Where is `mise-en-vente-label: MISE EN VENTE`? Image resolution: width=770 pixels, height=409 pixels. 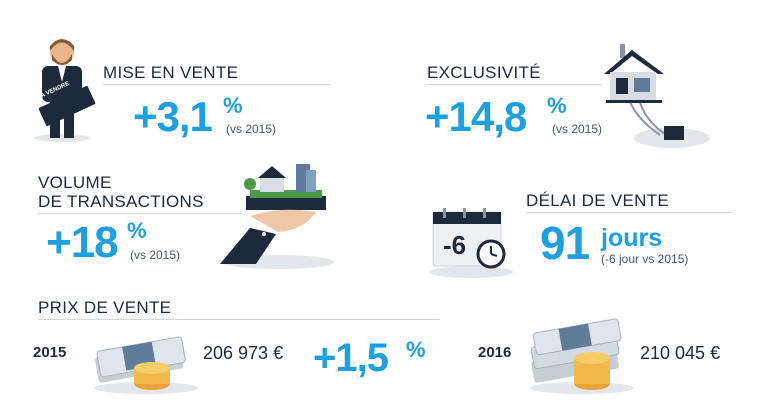
mise-en-vente-label: MISE EN VENTE is located at coordinates (171, 72).